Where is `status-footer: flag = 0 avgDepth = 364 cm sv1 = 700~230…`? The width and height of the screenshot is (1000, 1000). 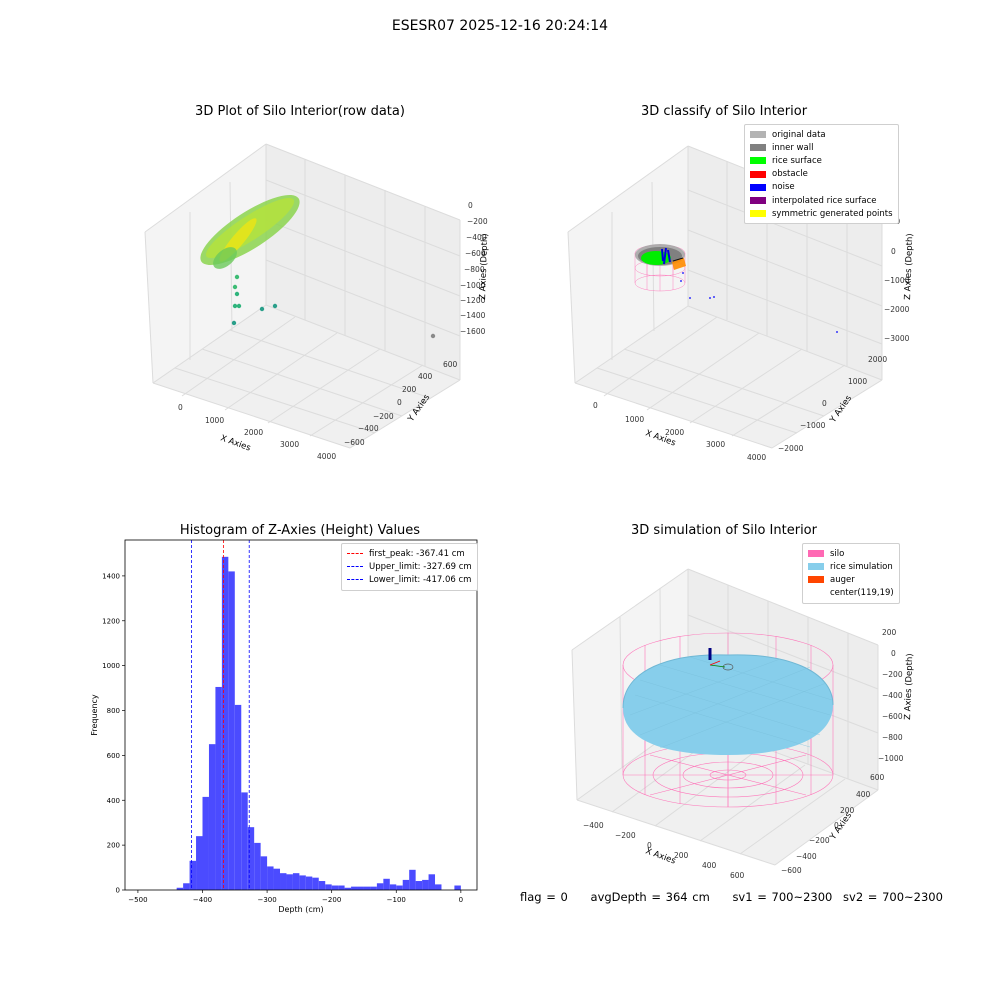 status-footer: flag = 0 avgDepth = 364 cm sv1 = 700~230… is located at coordinates (740, 897).